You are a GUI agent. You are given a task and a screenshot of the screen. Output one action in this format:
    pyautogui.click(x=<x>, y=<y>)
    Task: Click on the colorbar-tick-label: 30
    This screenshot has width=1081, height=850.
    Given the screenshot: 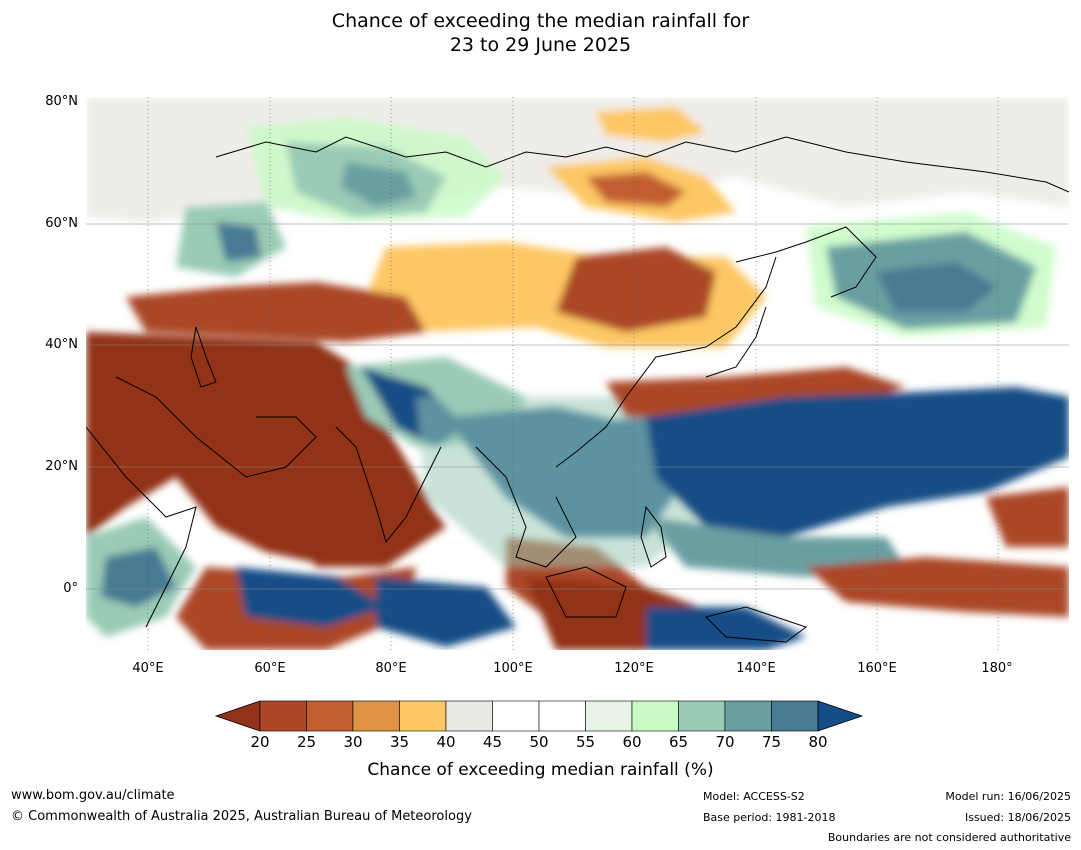 What is the action you would take?
    pyautogui.click(x=353, y=742)
    